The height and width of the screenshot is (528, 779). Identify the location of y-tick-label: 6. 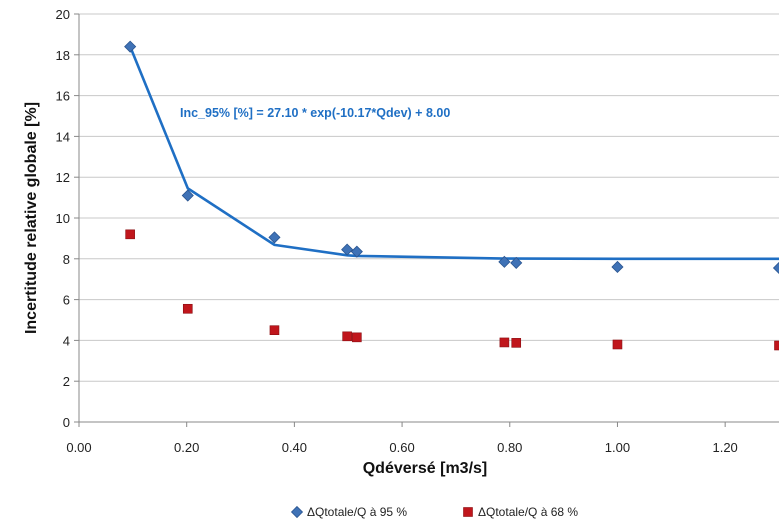
(66, 300).